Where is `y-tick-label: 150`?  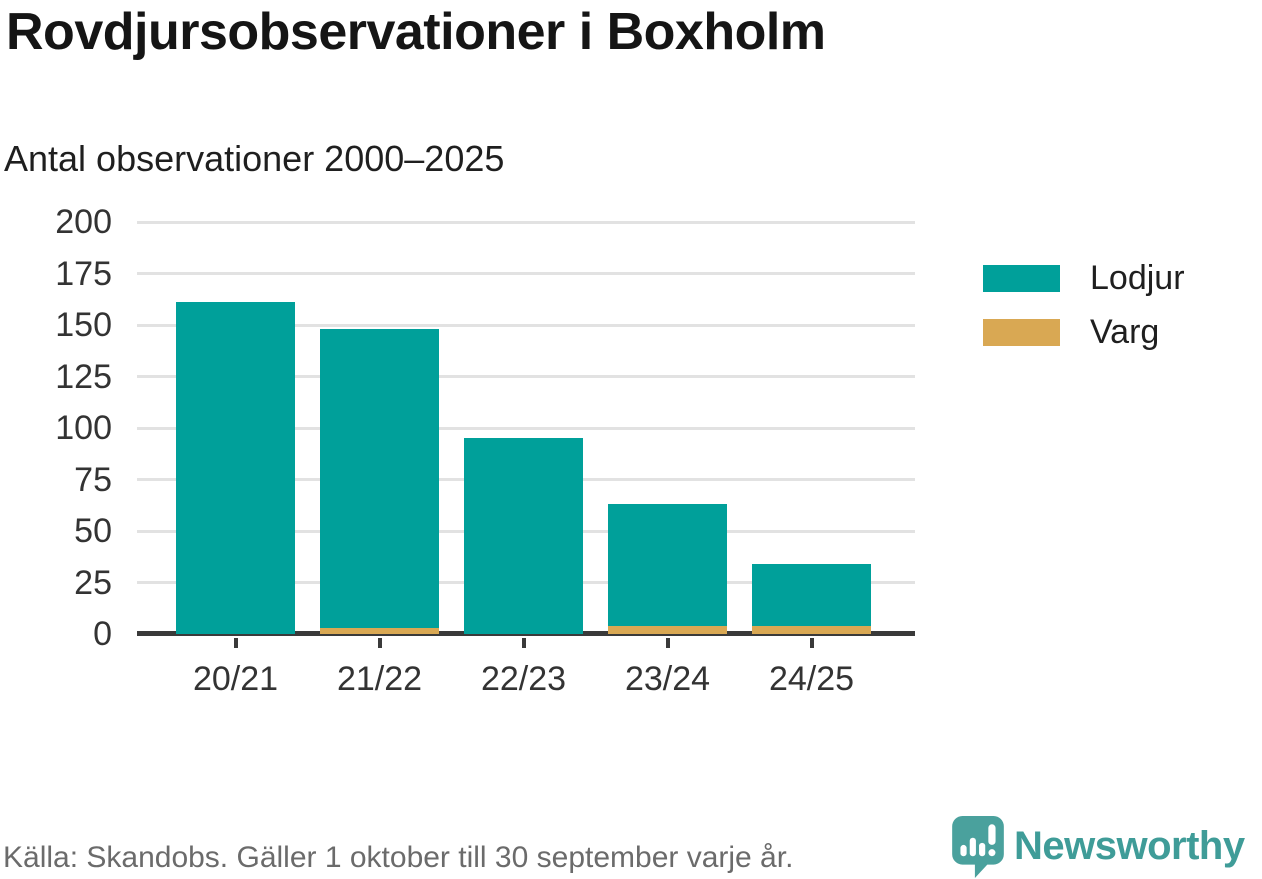 y-tick-label: 150 is located at coordinates (83, 325).